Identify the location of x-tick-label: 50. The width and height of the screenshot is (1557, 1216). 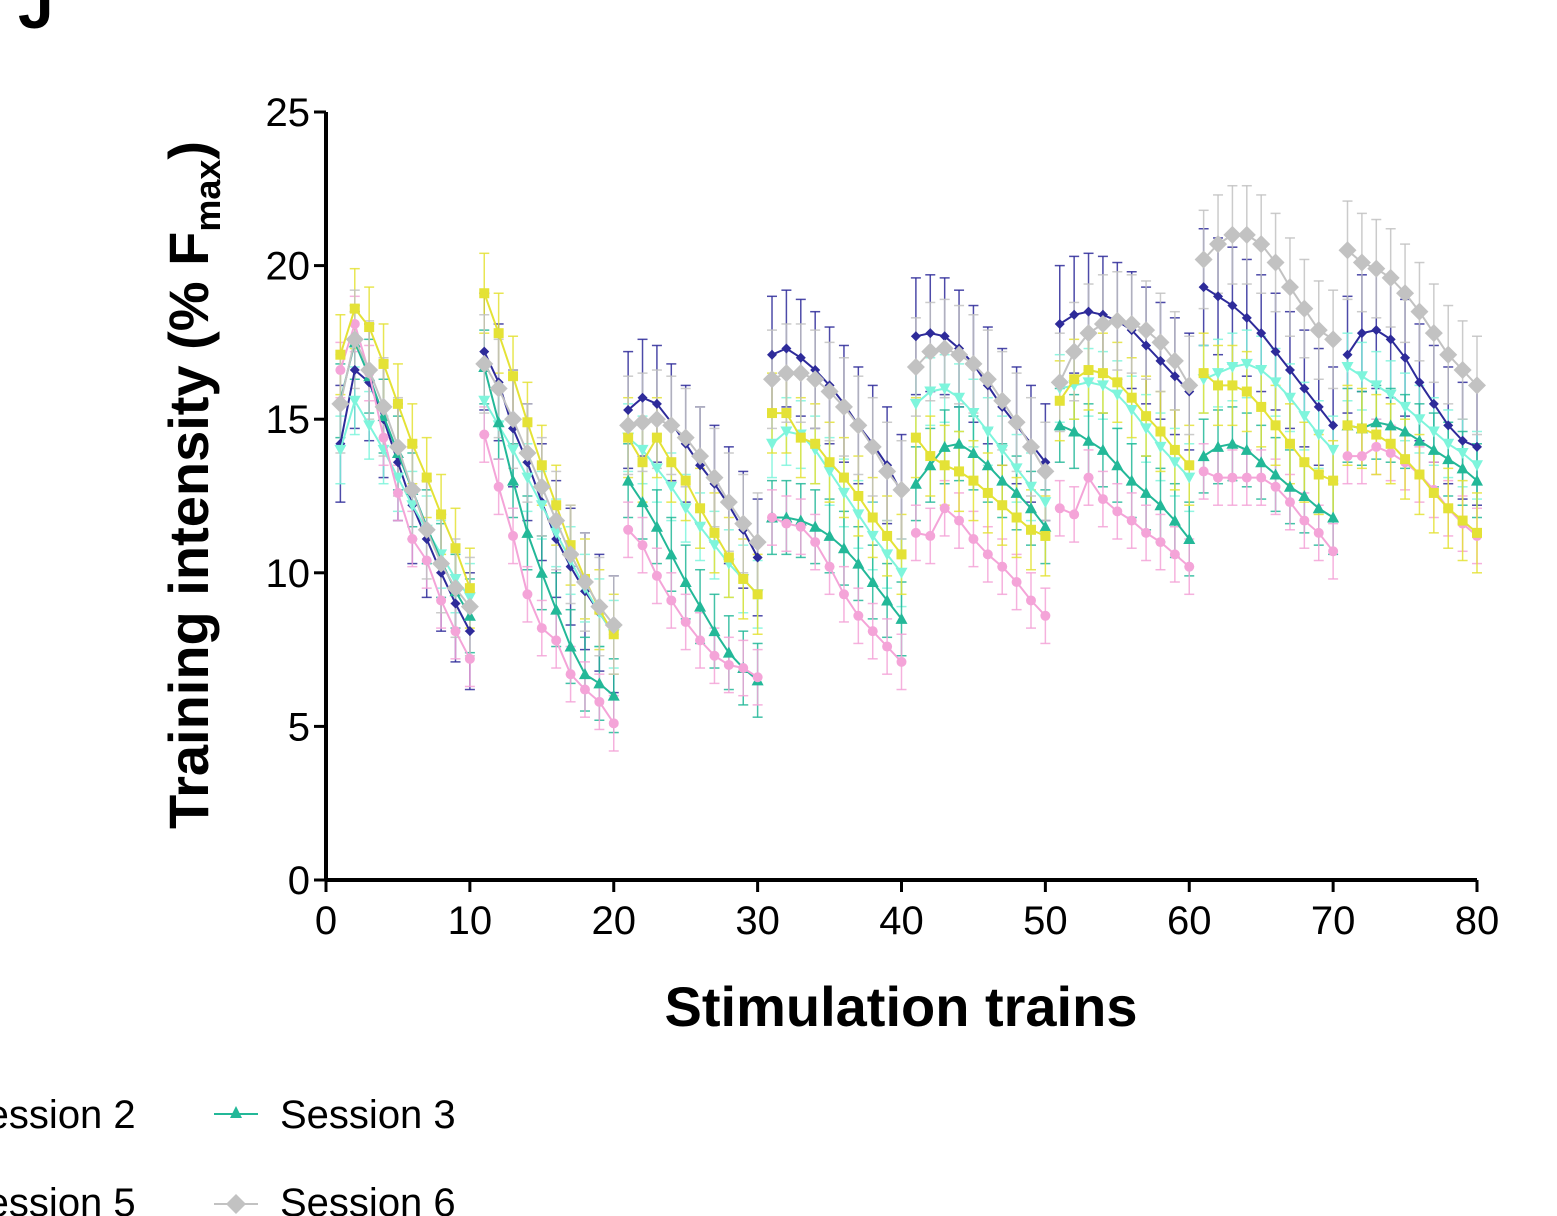
(1045, 921).